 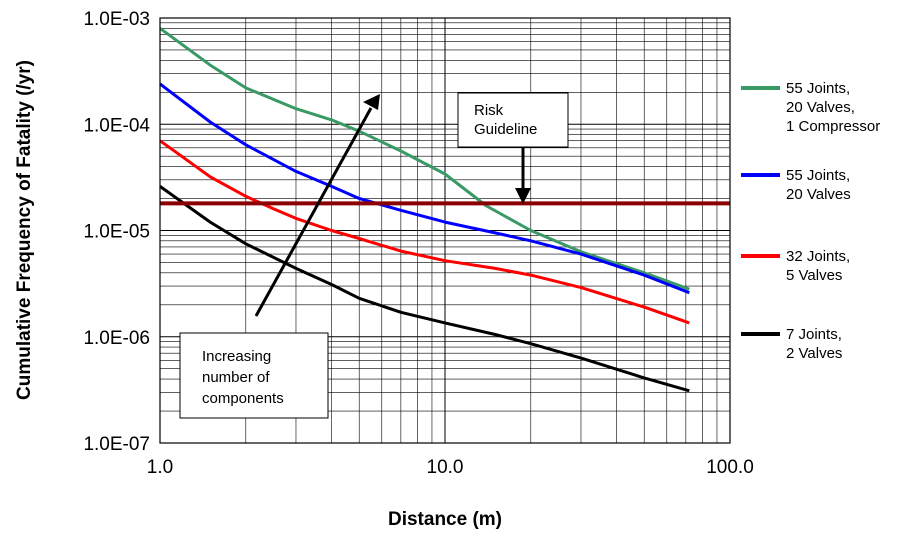 What do you see at coordinates (814, 334) in the screenshot?
I see `legend-label-4: 7 Joints,` at bounding box center [814, 334].